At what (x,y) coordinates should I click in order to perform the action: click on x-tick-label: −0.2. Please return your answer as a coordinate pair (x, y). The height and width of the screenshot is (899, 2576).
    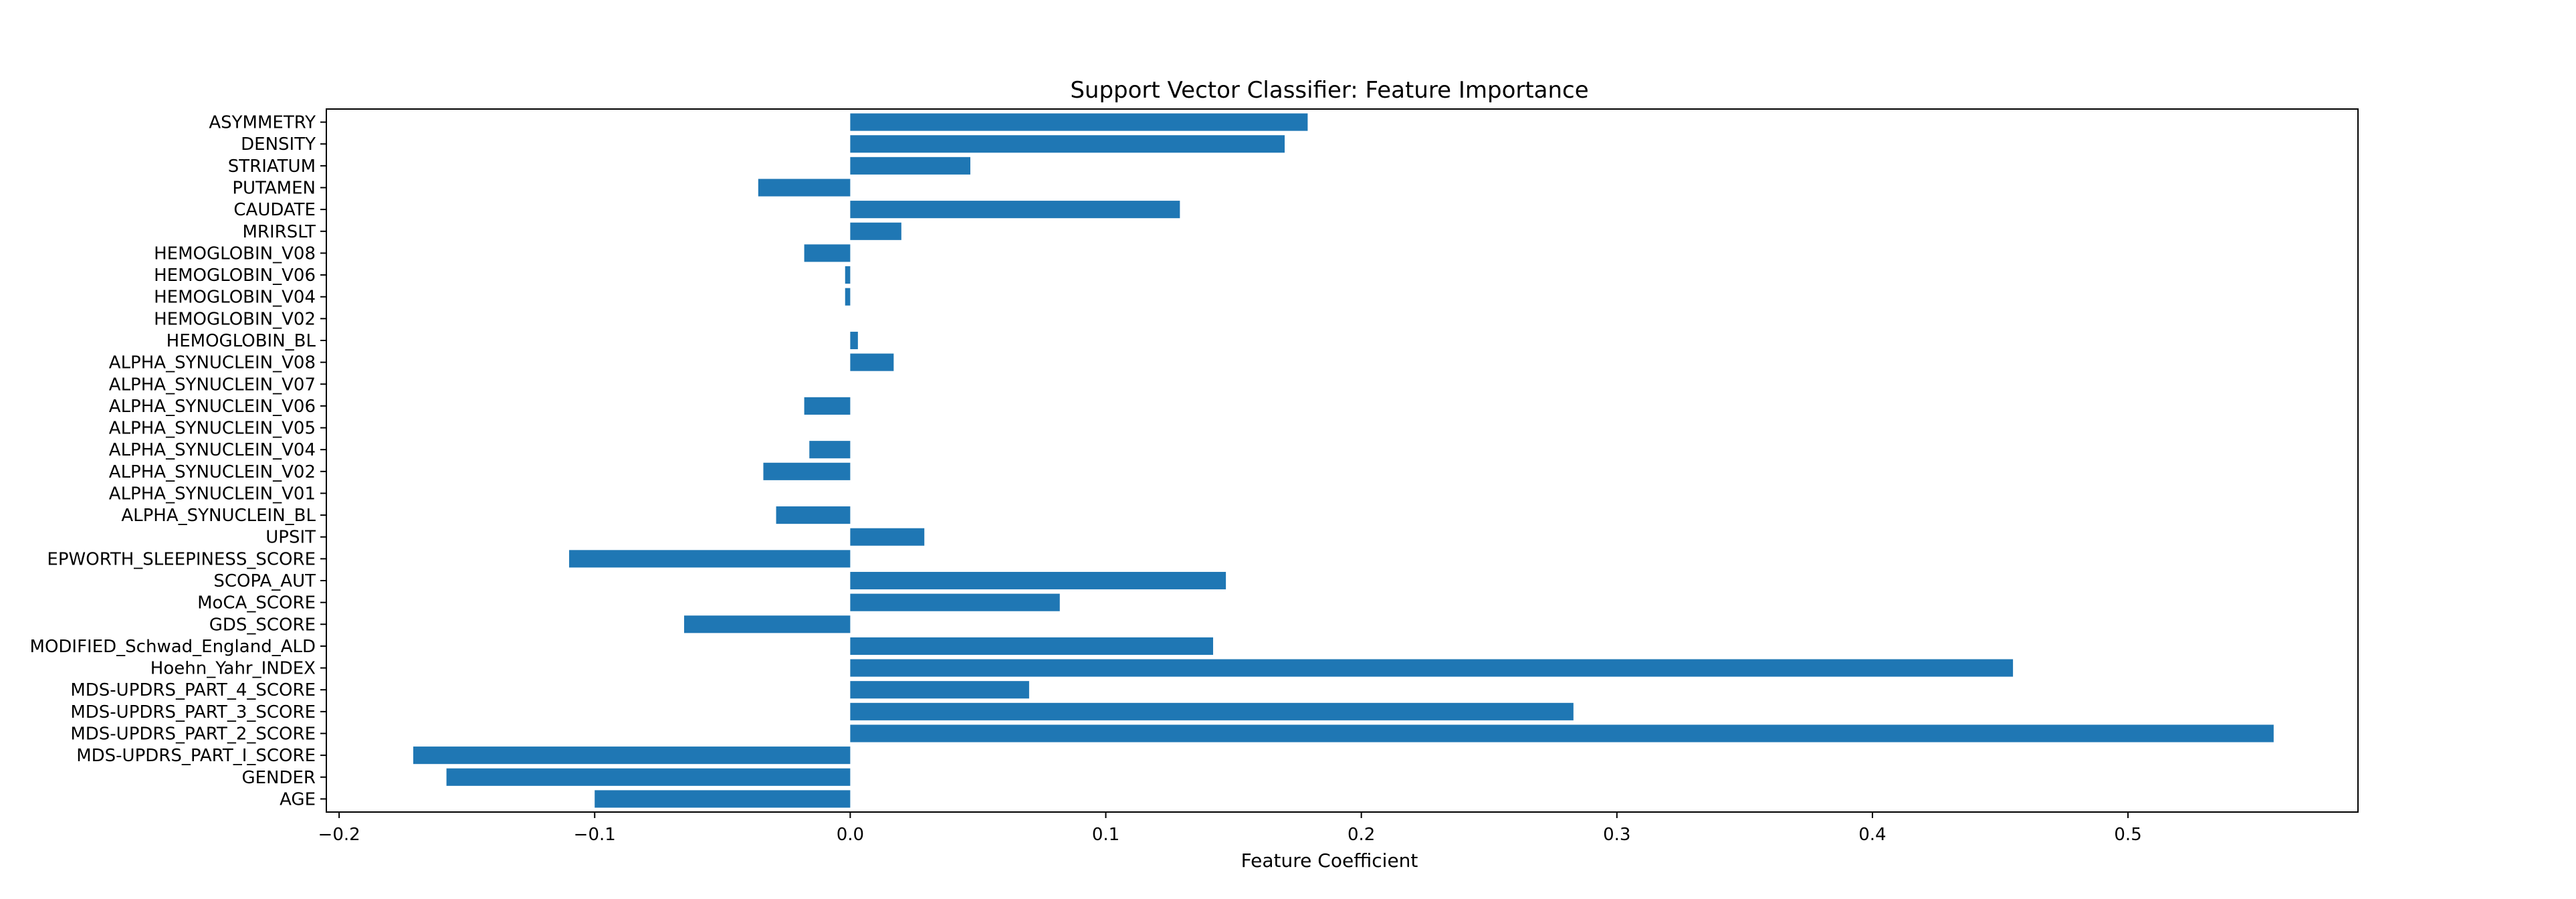
    Looking at the image, I should click on (339, 835).